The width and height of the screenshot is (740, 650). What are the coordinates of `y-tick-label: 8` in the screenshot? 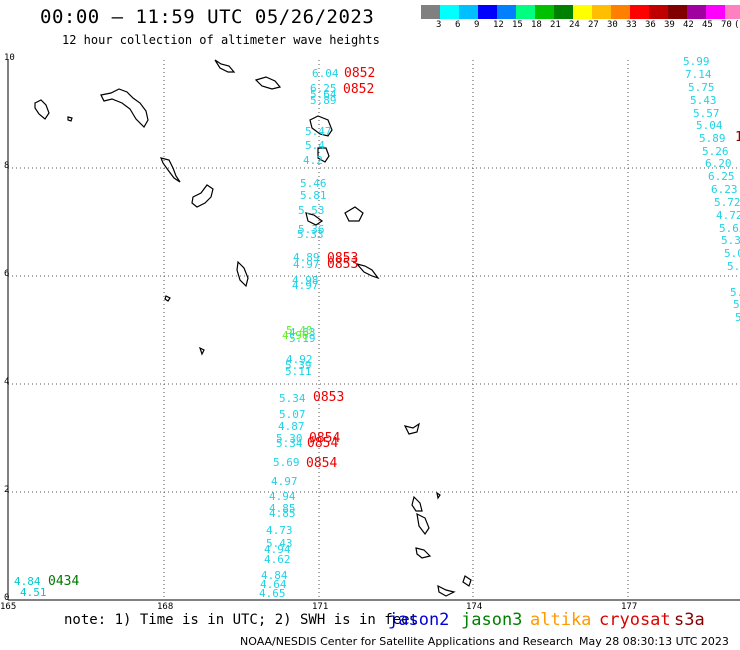 It's located at (7, 166).